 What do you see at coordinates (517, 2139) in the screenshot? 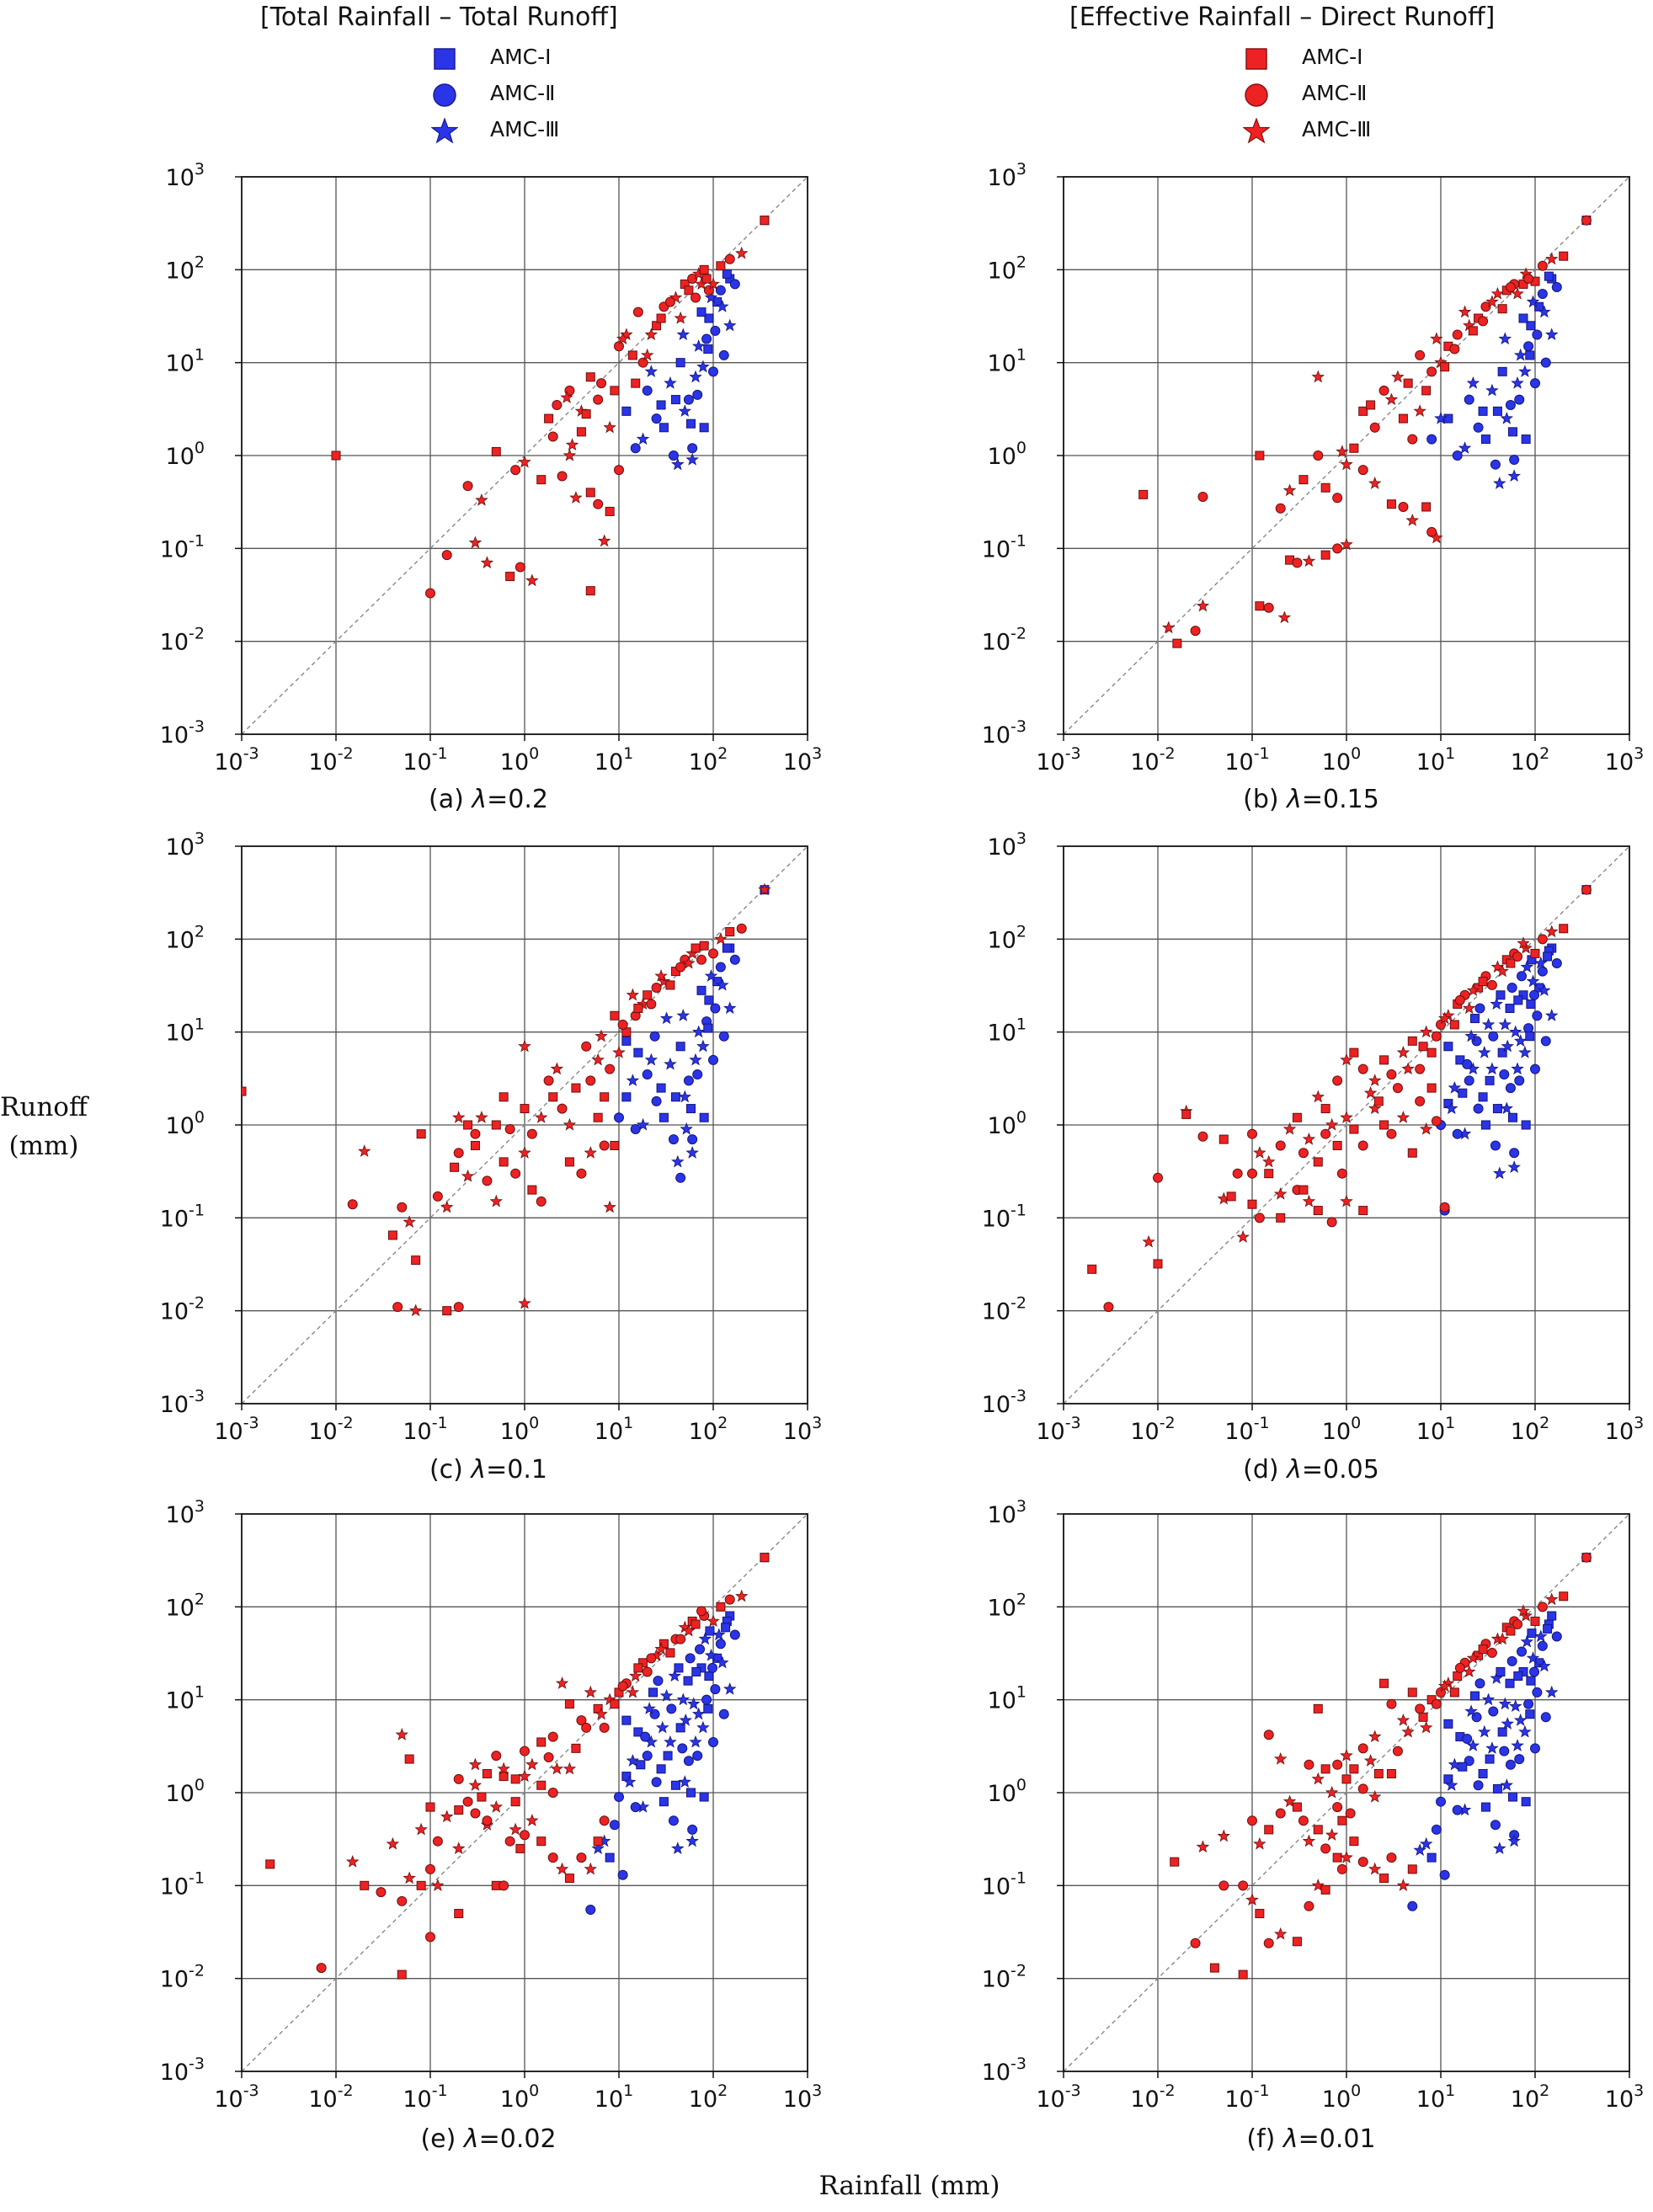
I see `caption-e-value: =0.02` at bounding box center [517, 2139].